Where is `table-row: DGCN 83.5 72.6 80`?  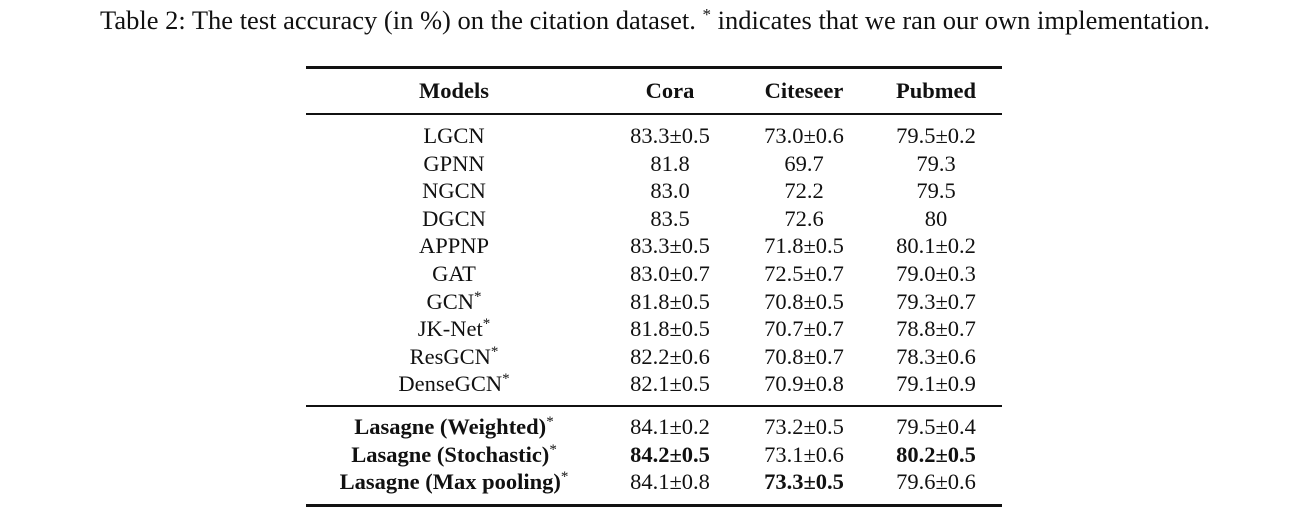 table-row: DGCN 83.5 72.6 80 is located at coordinates (654, 219).